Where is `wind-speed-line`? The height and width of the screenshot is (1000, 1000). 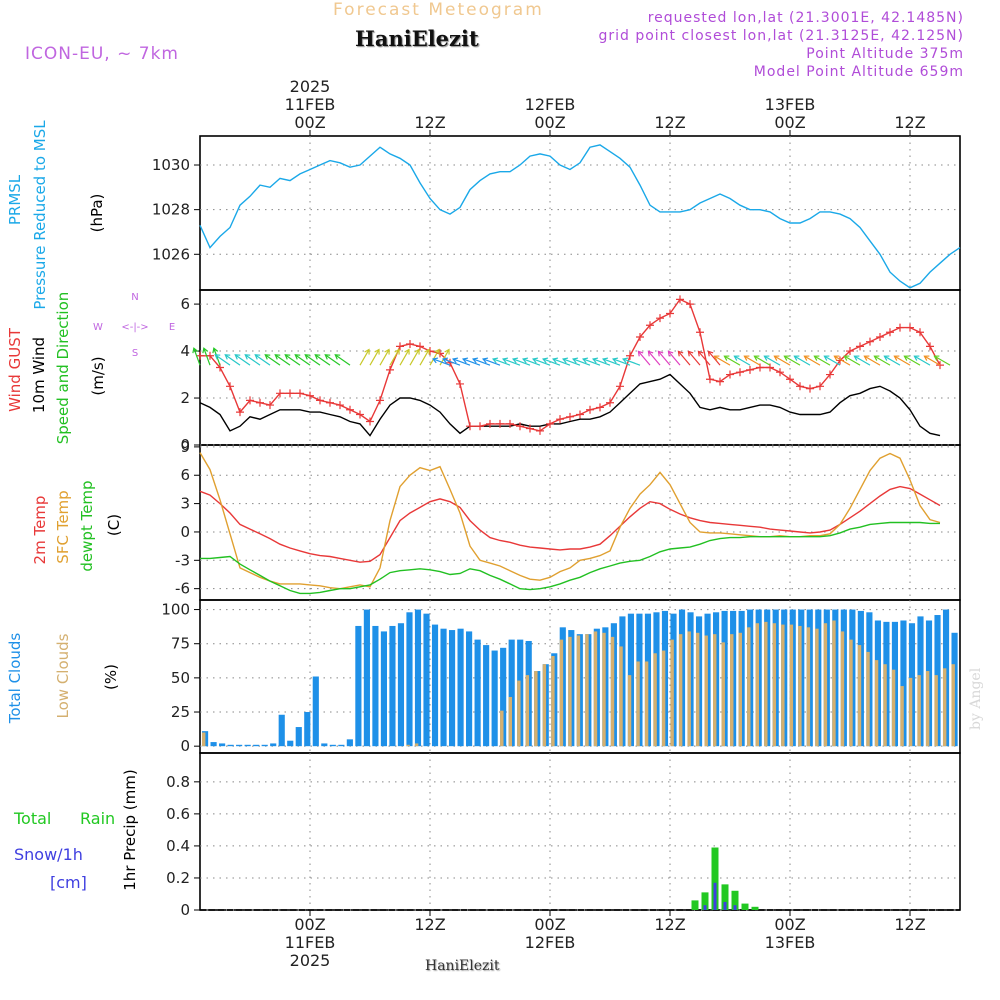
wind-speed-line is located at coordinates (570, 405).